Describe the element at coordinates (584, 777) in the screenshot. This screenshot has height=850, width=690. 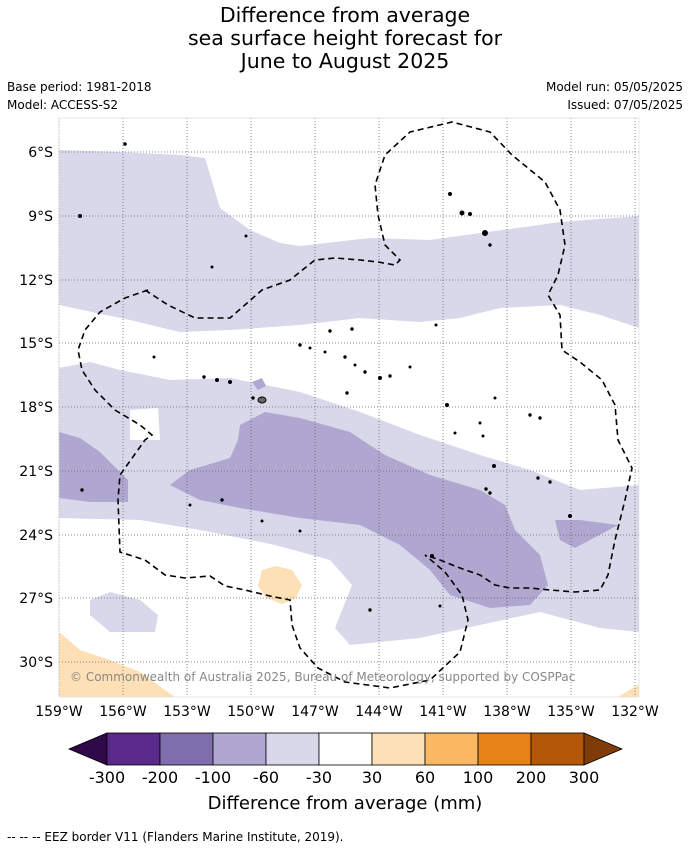
I see `colorbar-label: 300` at that location.